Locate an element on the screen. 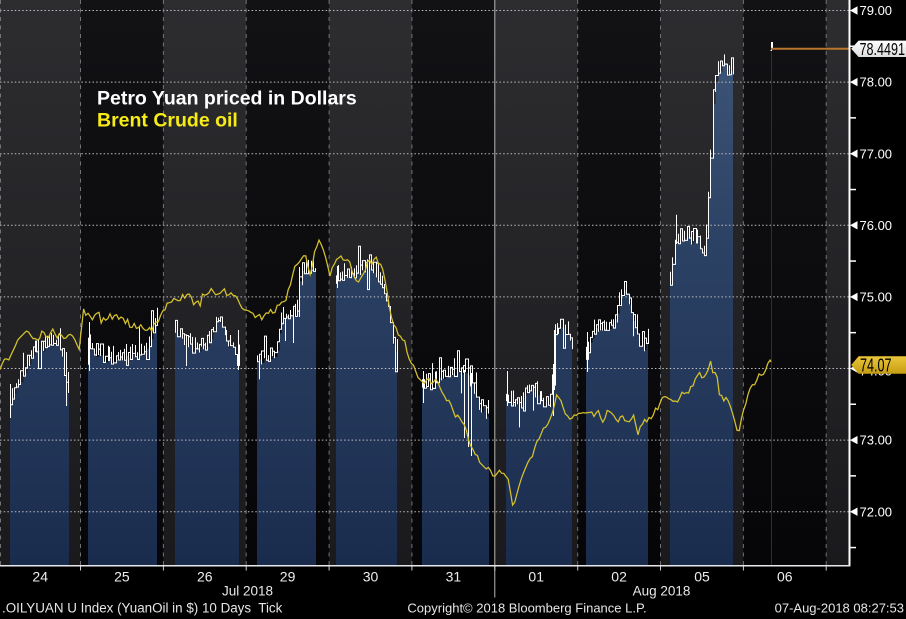 This screenshot has width=906, height=619. svg-text: 05 is located at coordinates (702, 577).